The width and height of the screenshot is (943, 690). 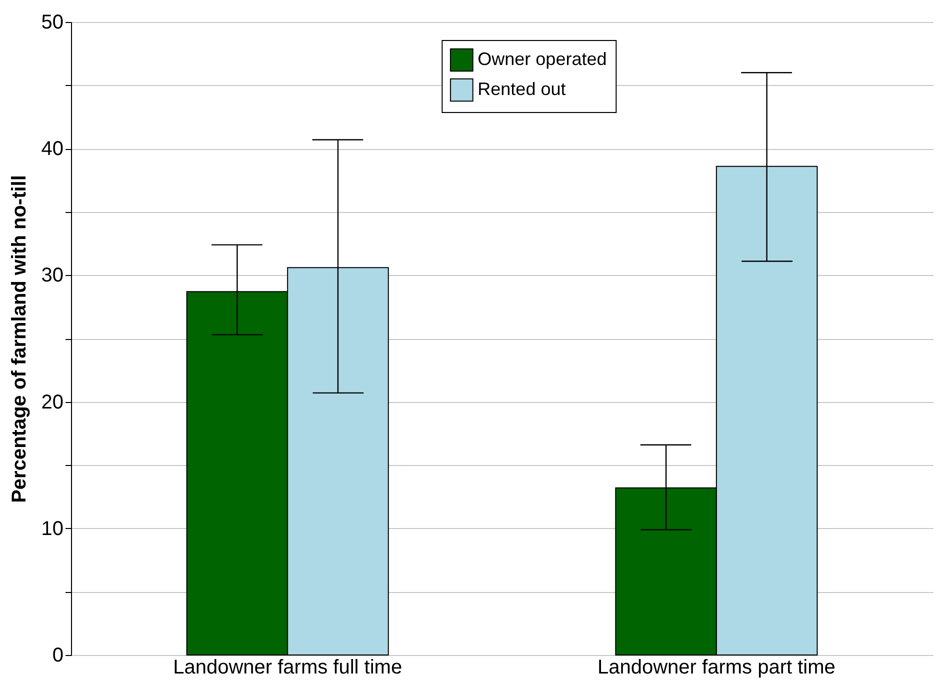 What do you see at coordinates (58, 655) in the screenshot?
I see `y-tick-label: 0` at bounding box center [58, 655].